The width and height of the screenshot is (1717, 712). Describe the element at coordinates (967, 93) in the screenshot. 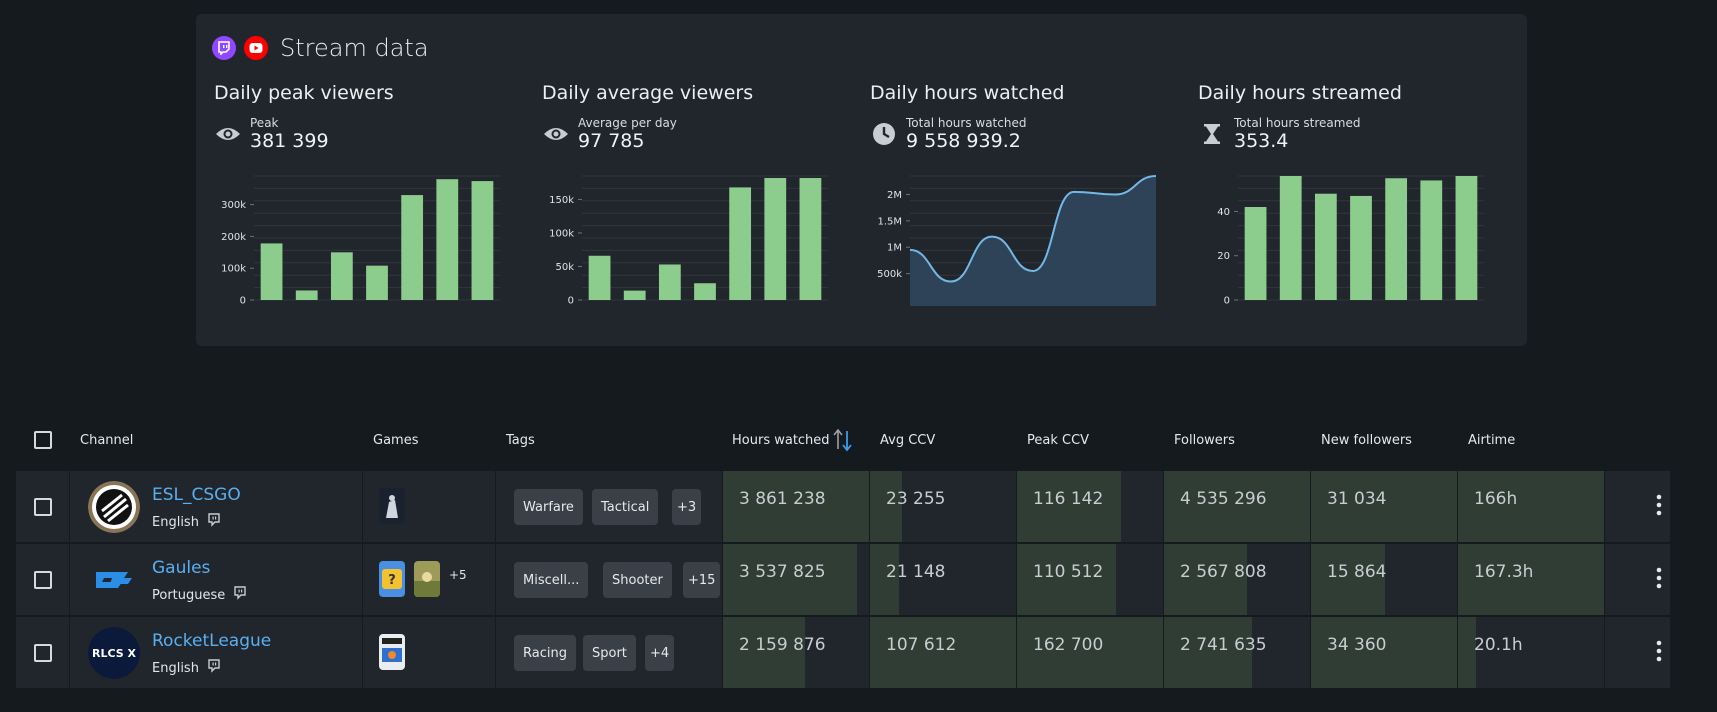

I see `panel-title: Daily hours watched` at that location.